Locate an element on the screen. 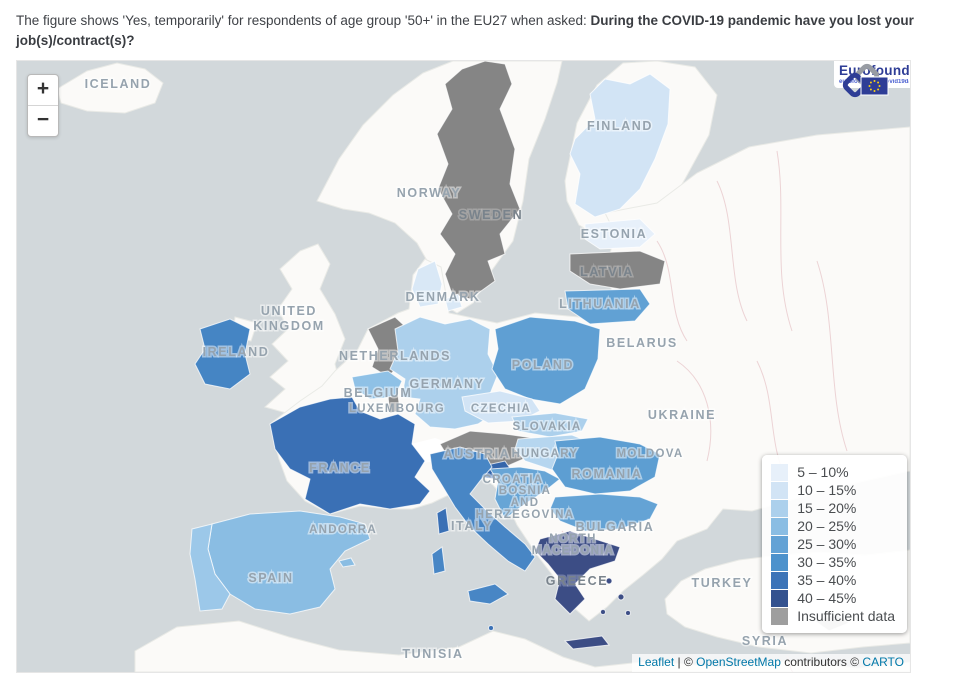 The height and width of the screenshot is (673, 962). eurofound-logo: Eurofound eurofound.link/covid19data is located at coordinates (872, 79).